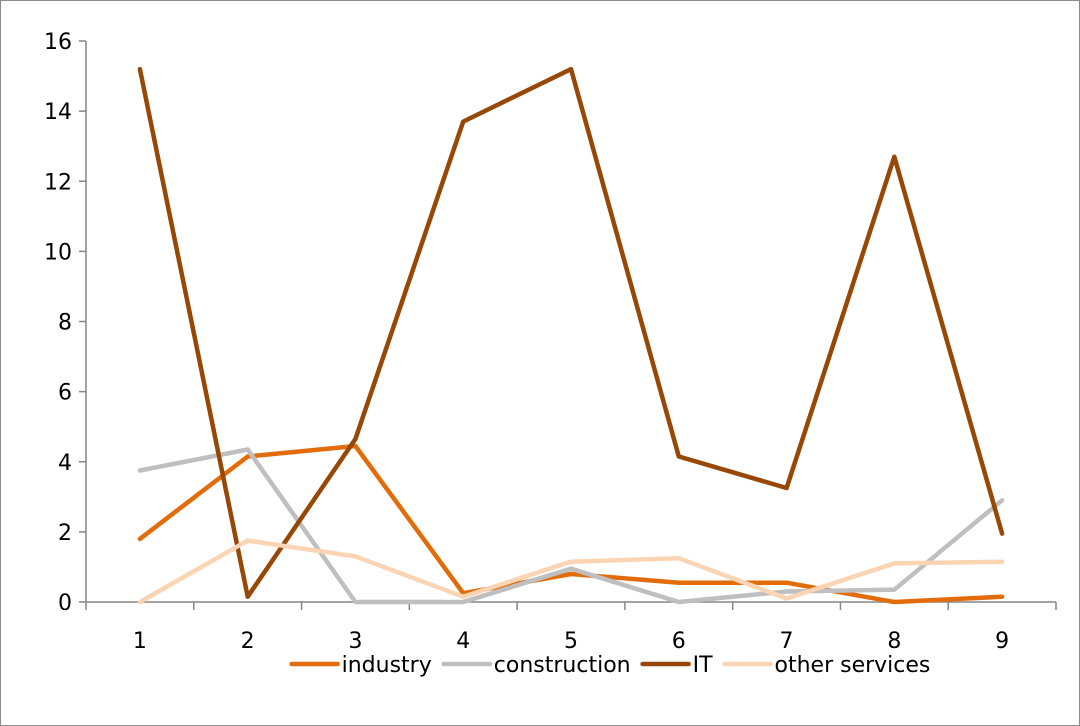 The height and width of the screenshot is (726, 1080). I want to click on x-tick-label: 2, so click(248, 641).